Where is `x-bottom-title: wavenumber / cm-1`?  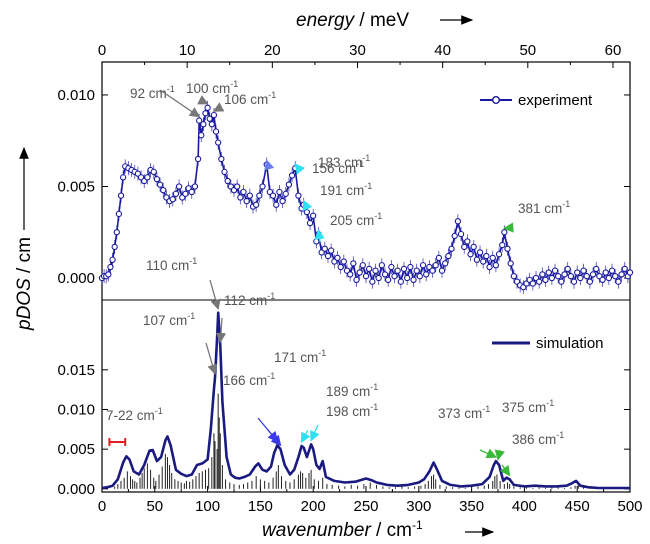
x-bottom-title: wavenumber / cm-1 is located at coordinates (342, 529).